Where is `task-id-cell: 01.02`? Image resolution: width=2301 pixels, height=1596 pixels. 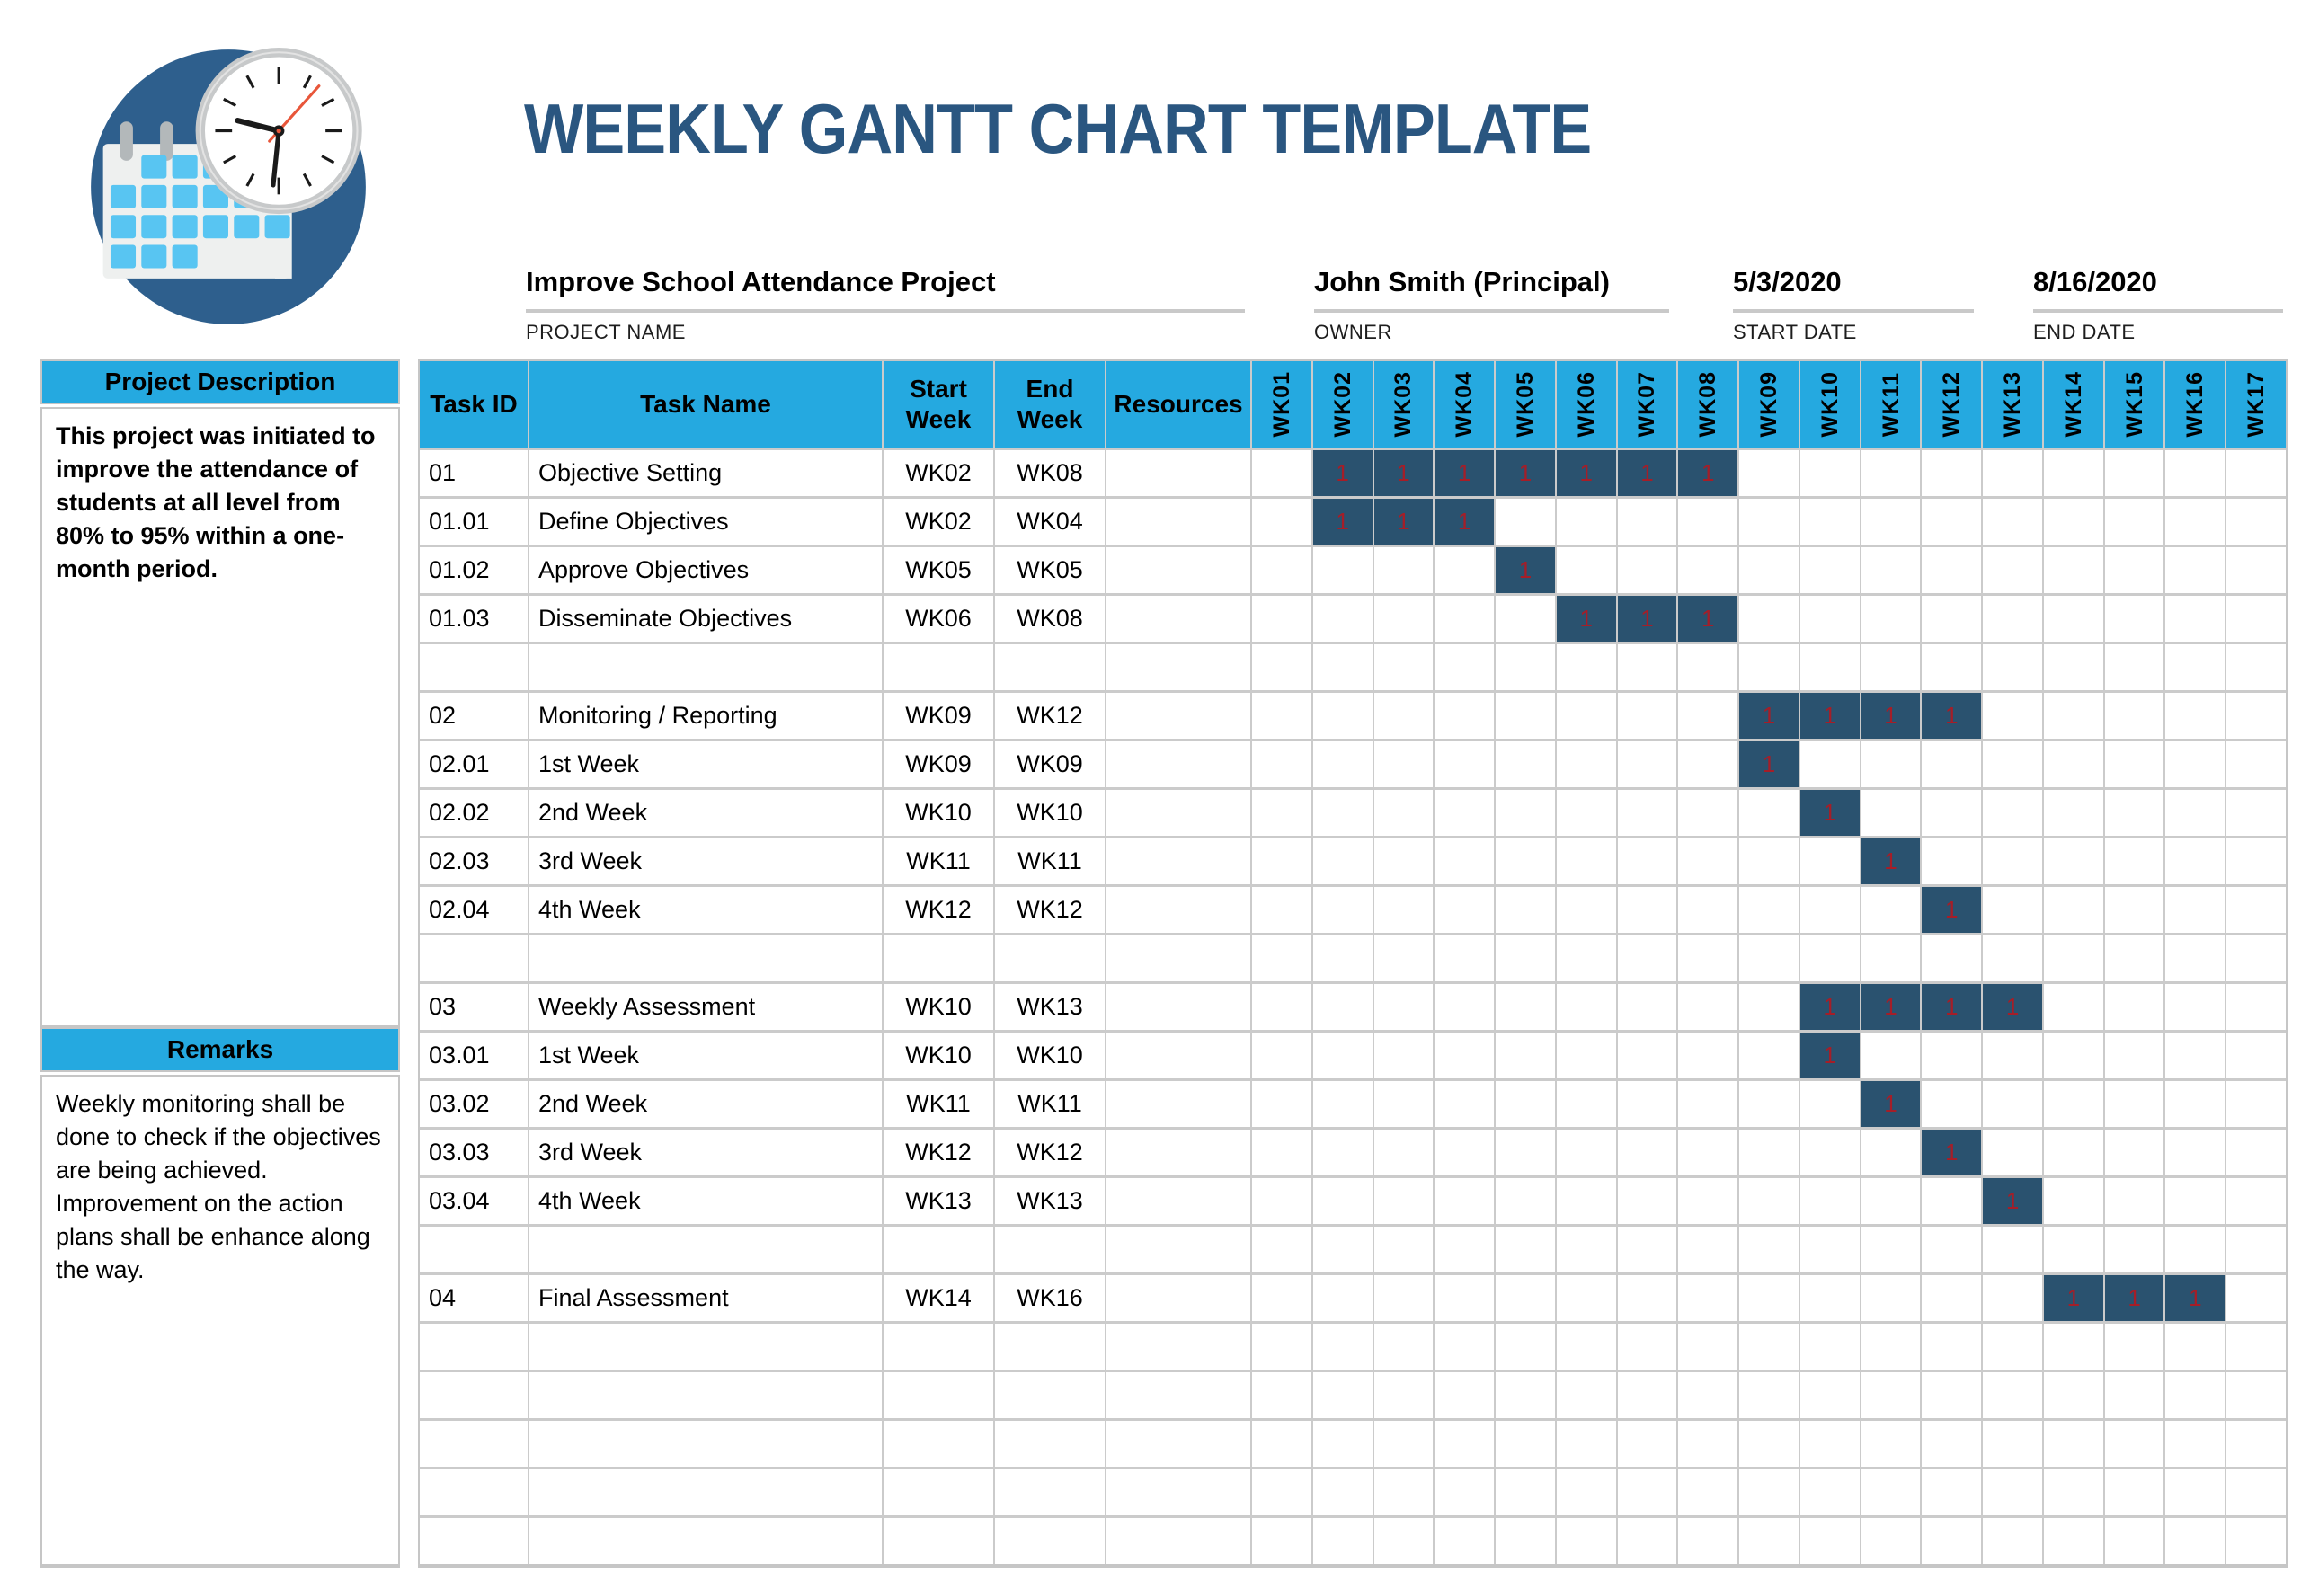 task-id-cell: 01.02 is located at coordinates (474, 570).